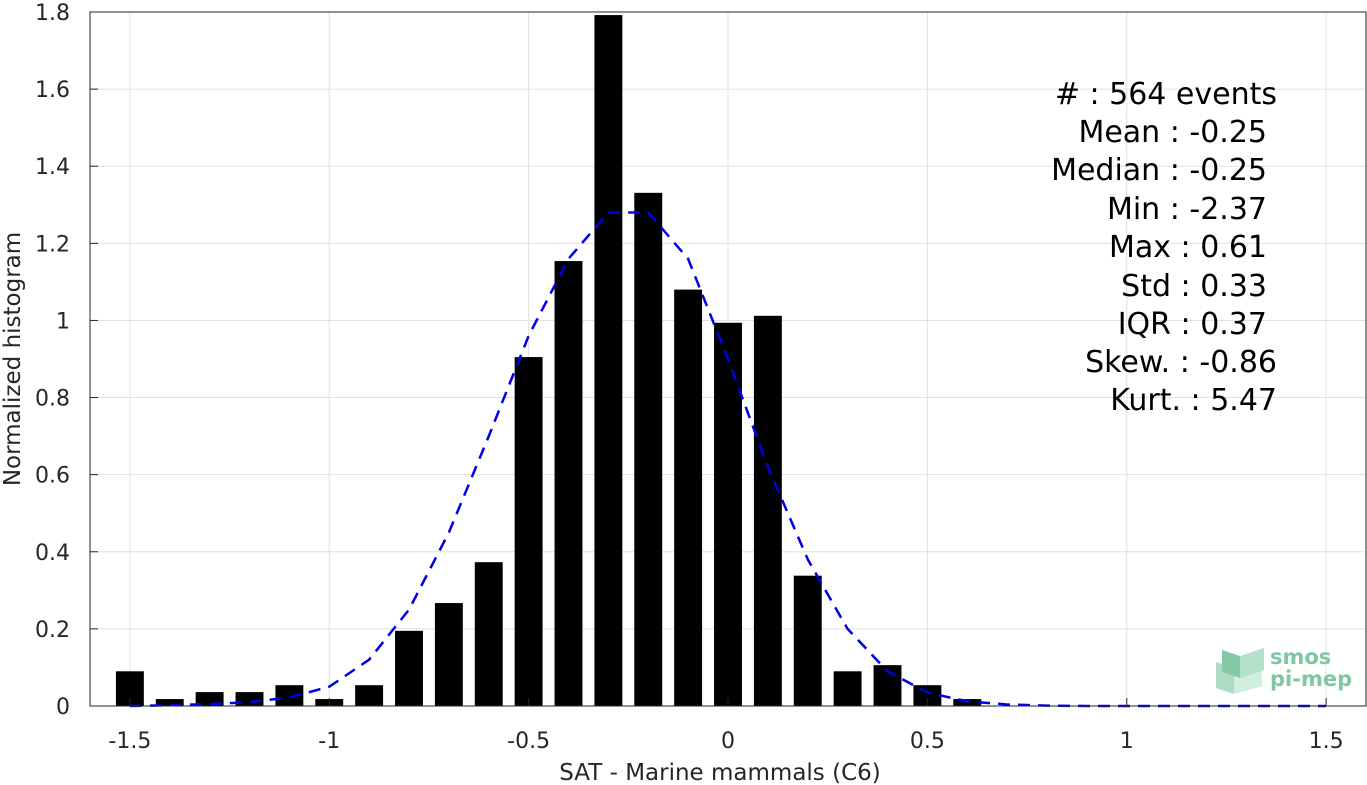 The image size is (1367, 785). Describe the element at coordinates (728, 741) in the screenshot. I see `x-tick-label: 0` at that location.